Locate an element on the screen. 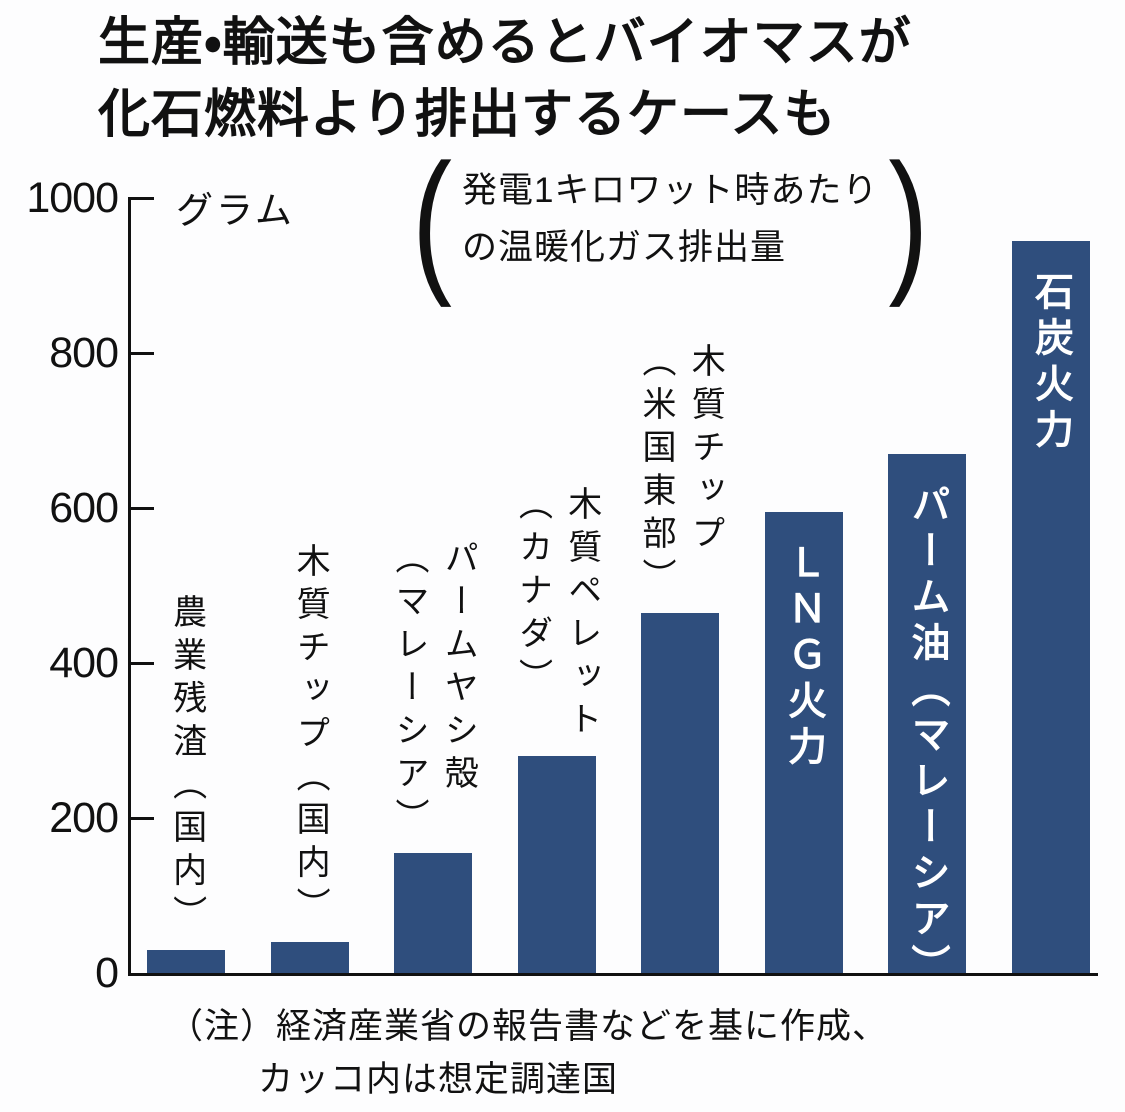 This screenshot has height=1112, width=1125. bar-label-inside-6: ＬＮＧ火力 is located at coordinates (804, 656).